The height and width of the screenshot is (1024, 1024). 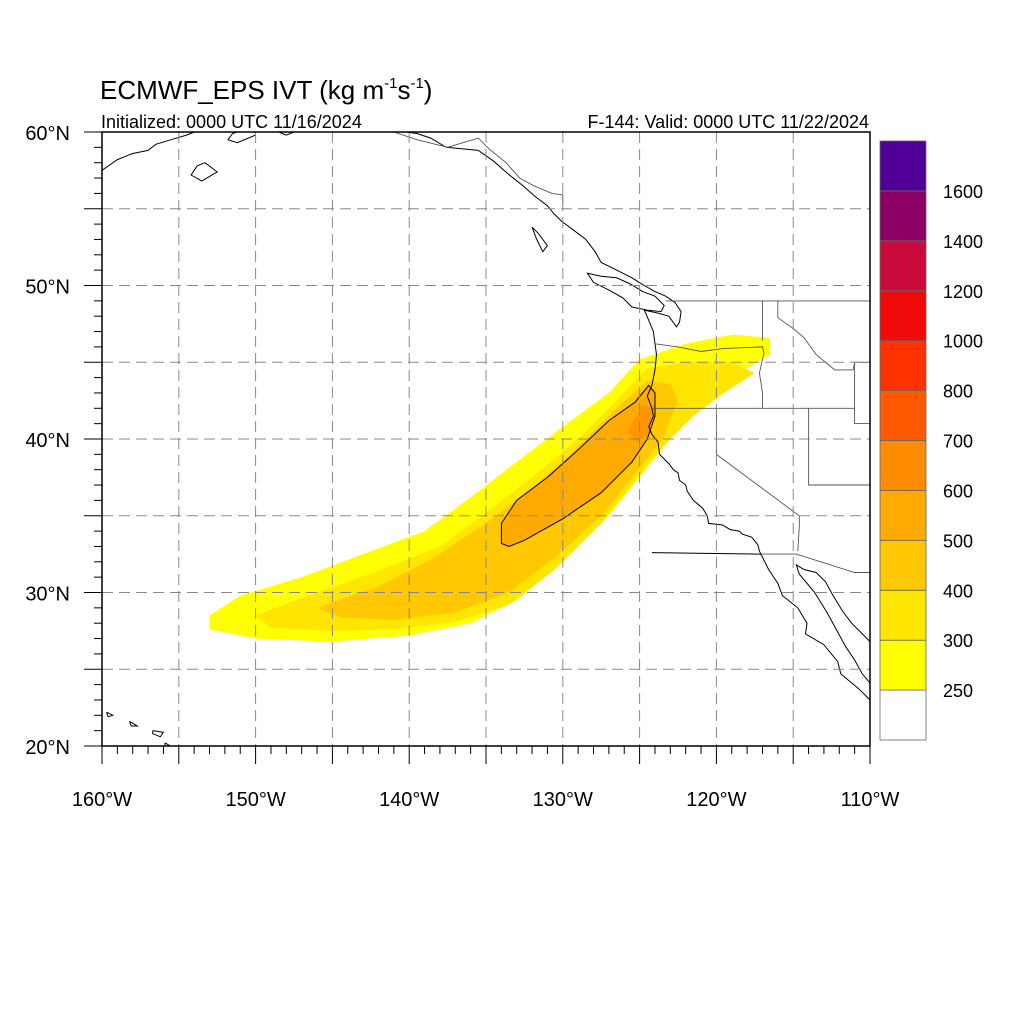 I want to click on ivt-500-contour, so click(x=578, y=466).